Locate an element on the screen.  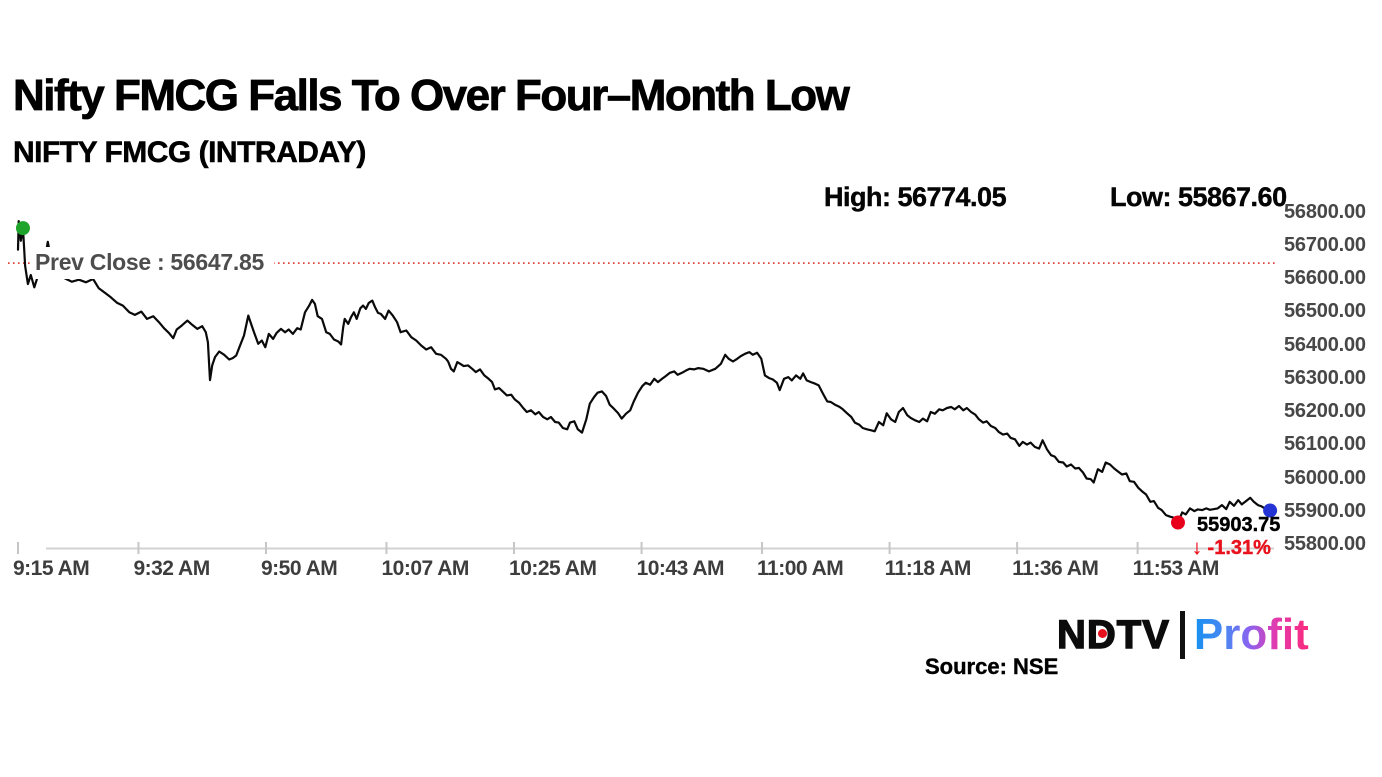
y-axis-label: 56400.00 is located at coordinates (1325, 344).